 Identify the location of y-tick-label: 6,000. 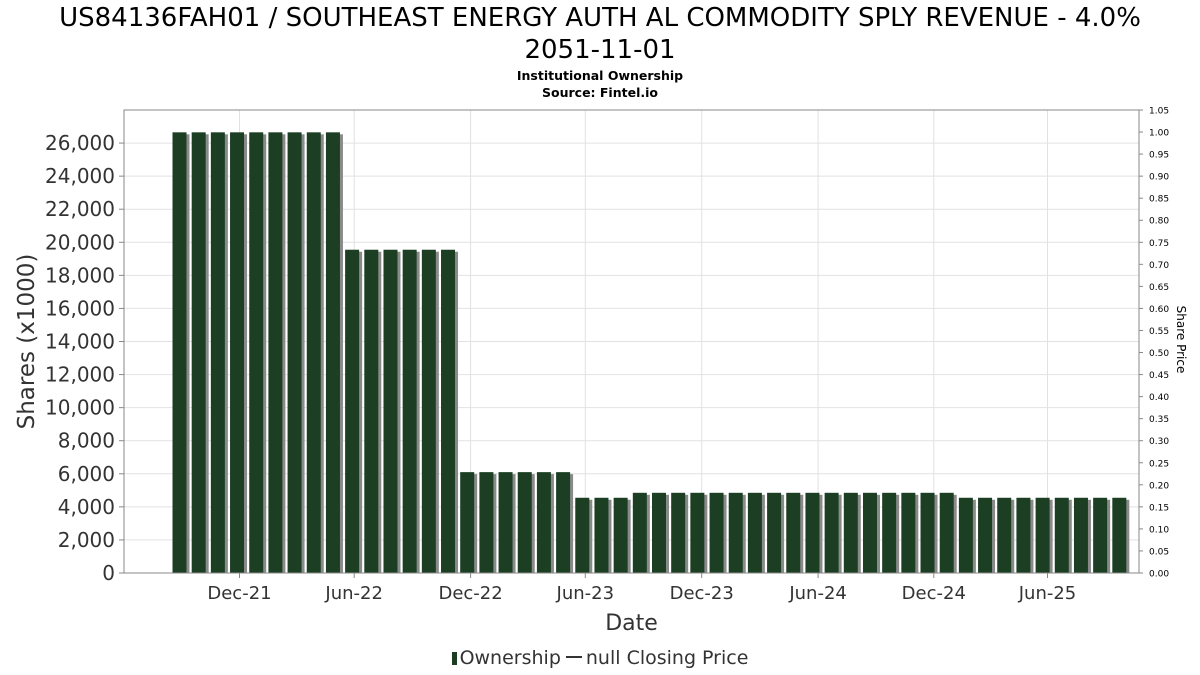
(86, 474).